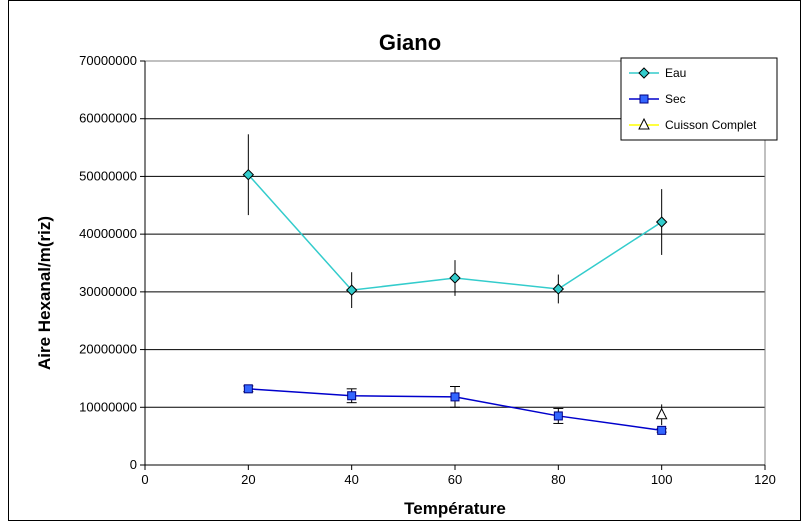 The height and width of the screenshot is (523, 805). What do you see at coordinates (558, 479) in the screenshot?
I see `x-tick-label: 80` at bounding box center [558, 479].